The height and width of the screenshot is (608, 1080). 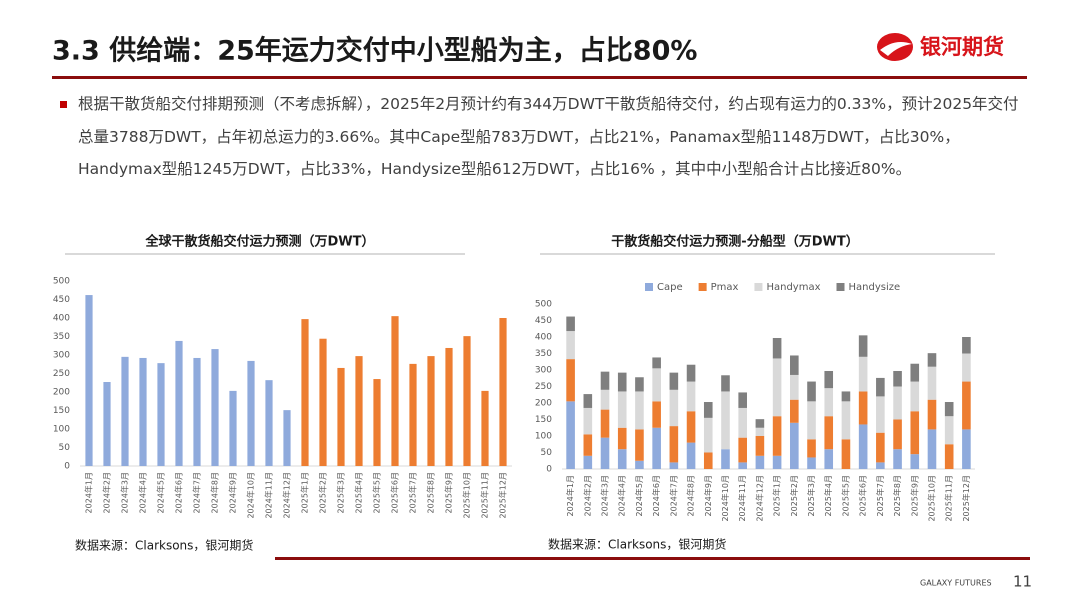 I want to click on bullet-marker, so click(x=63, y=104).